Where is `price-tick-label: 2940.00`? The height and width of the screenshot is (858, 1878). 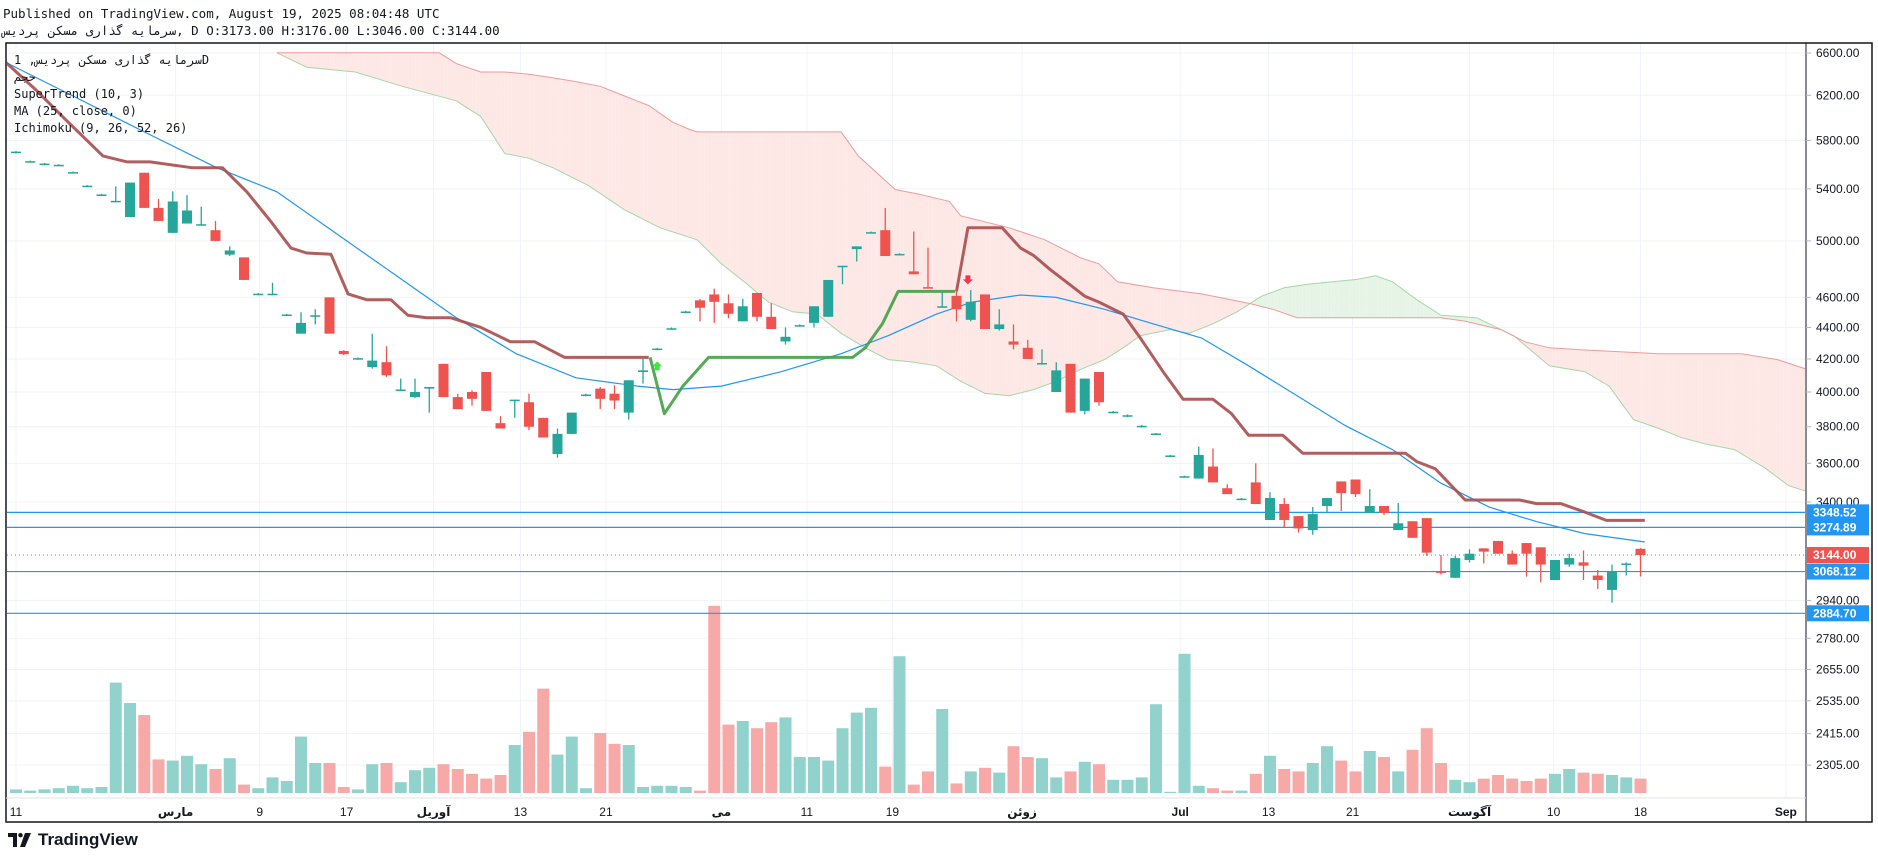 price-tick-label: 2940.00 is located at coordinates (1838, 600).